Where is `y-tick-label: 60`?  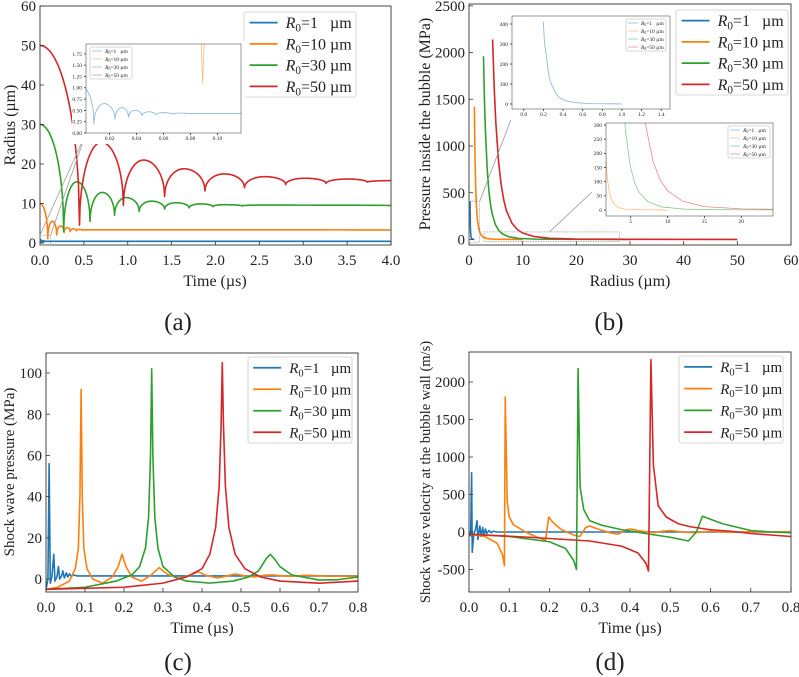 y-tick-label: 60 is located at coordinates (28, 7).